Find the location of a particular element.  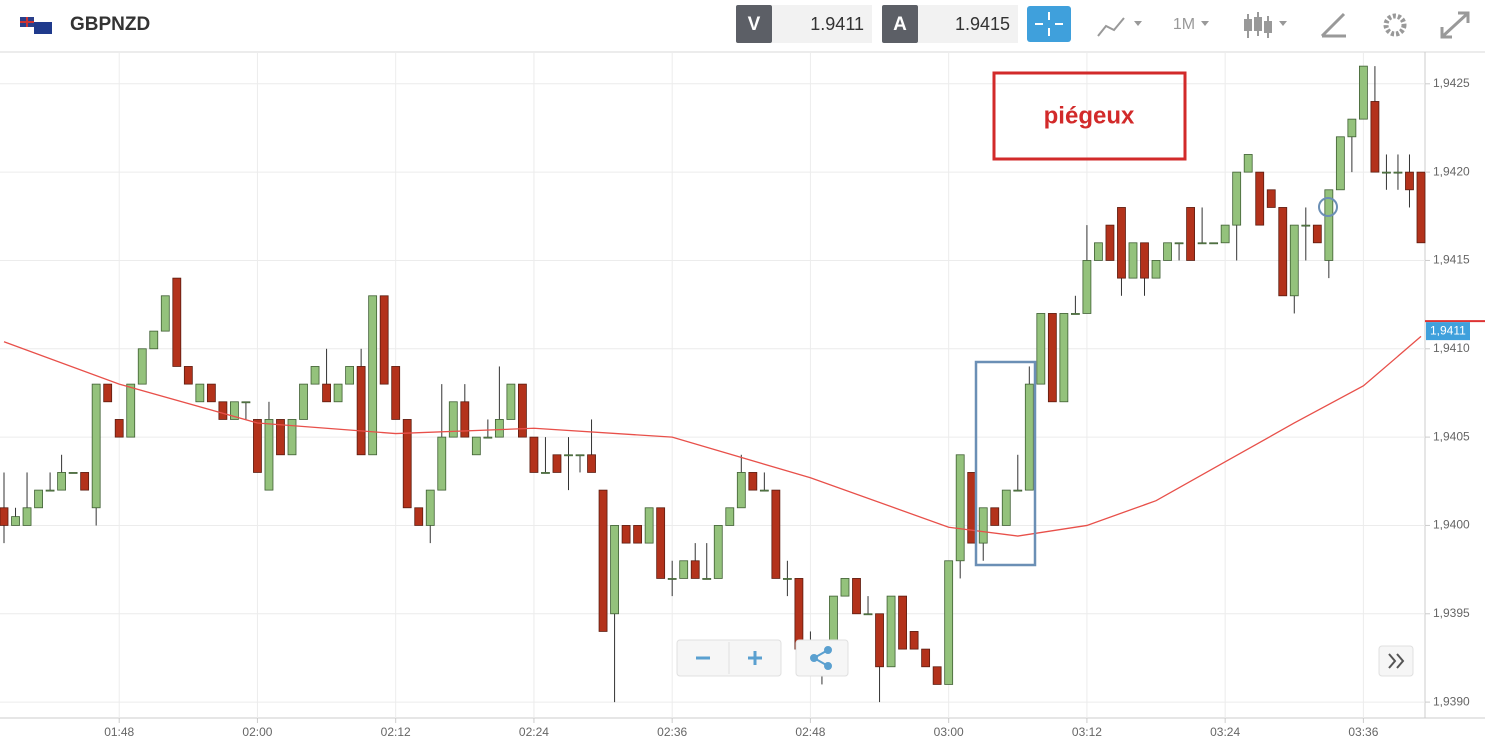

settings-button is located at coordinates (1395, 25).